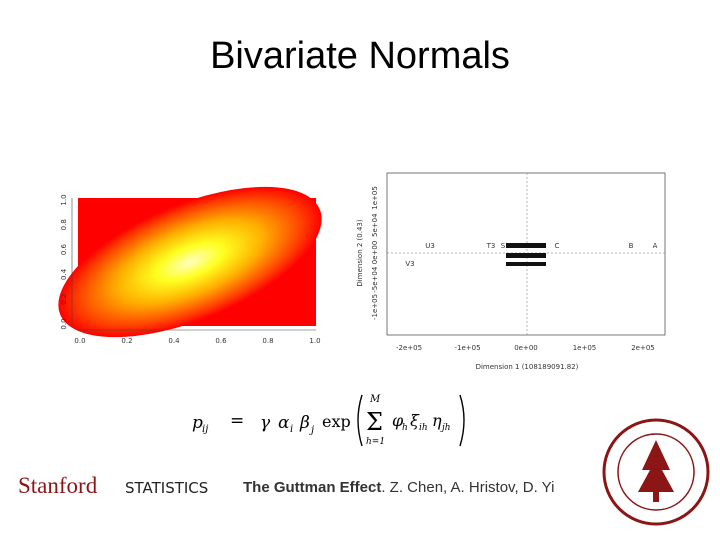 The width and height of the screenshot is (720, 540). What do you see at coordinates (527, 367) in the screenshot?
I see `x-axis-label: Dimension 1 (108189091.82)` at bounding box center [527, 367].